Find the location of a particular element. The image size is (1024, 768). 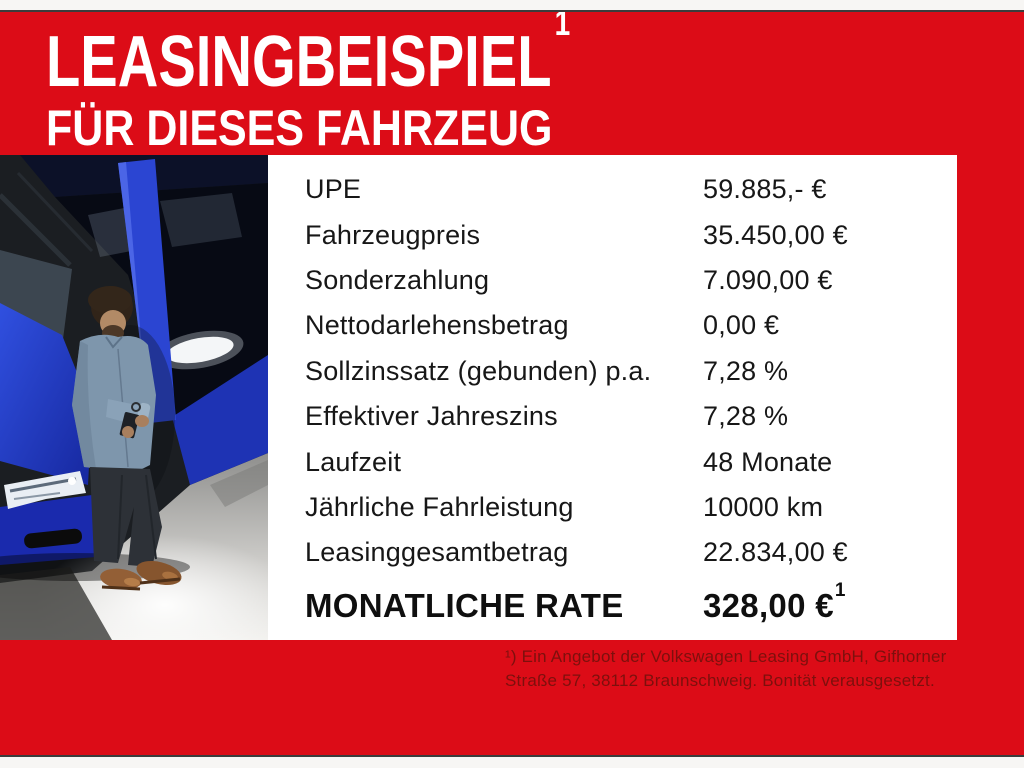

table-row: Fahrzeugpreis 35.450,00 € is located at coordinates (625, 234).